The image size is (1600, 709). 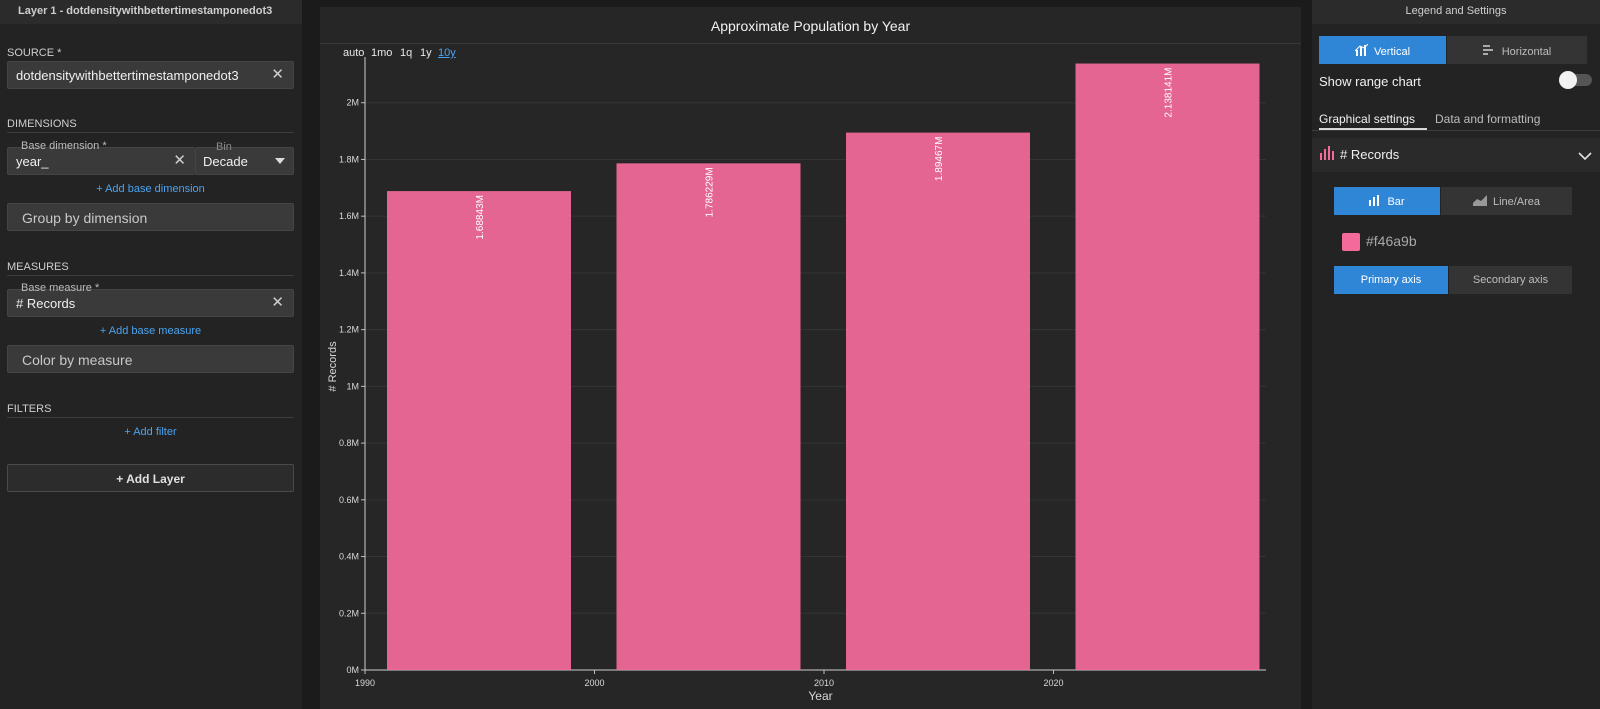 I want to click on base-measure-value: # Records, so click(x=46, y=303).